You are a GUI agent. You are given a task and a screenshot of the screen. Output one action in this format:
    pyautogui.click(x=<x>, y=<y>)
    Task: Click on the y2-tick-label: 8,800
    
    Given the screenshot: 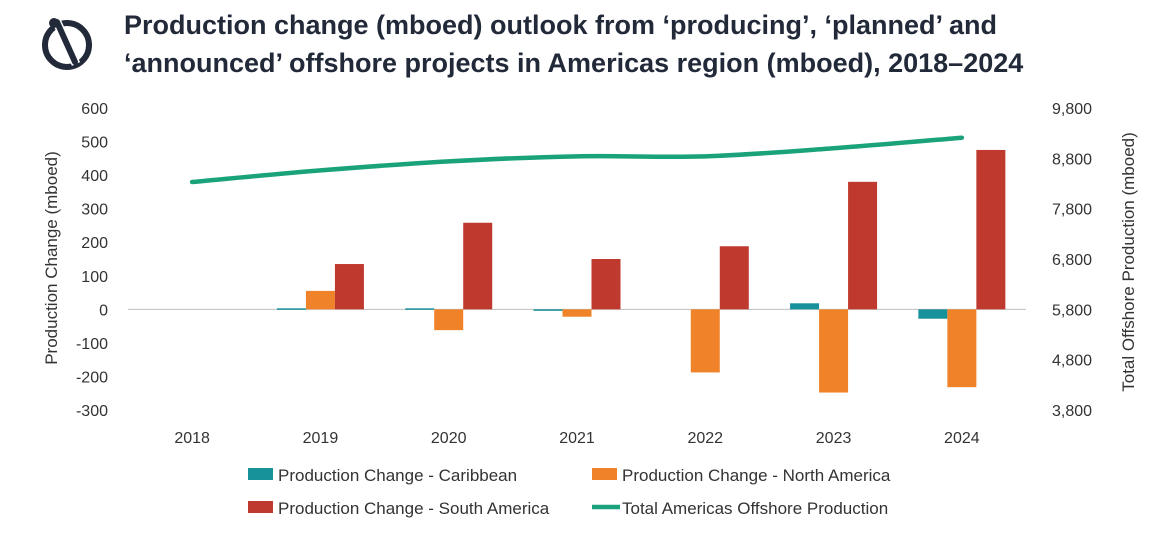 What is the action you would take?
    pyautogui.click(x=1072, y=159)
    